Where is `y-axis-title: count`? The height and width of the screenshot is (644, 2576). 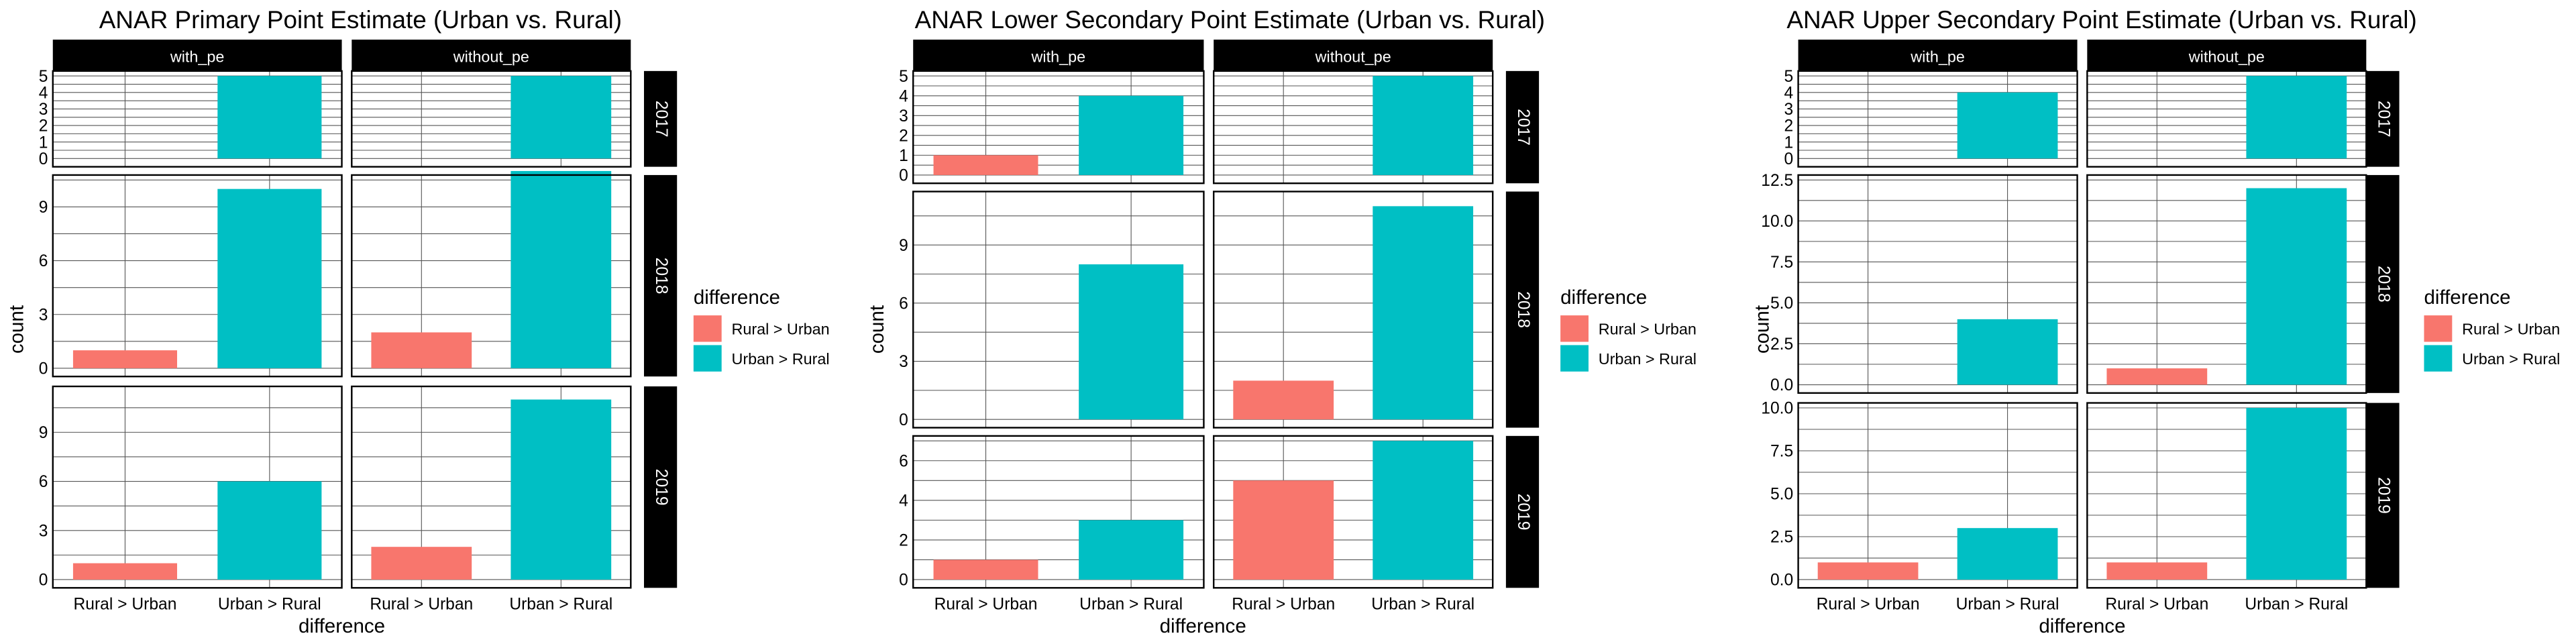 y-axis-title: count is located at coordinates (877, 329).